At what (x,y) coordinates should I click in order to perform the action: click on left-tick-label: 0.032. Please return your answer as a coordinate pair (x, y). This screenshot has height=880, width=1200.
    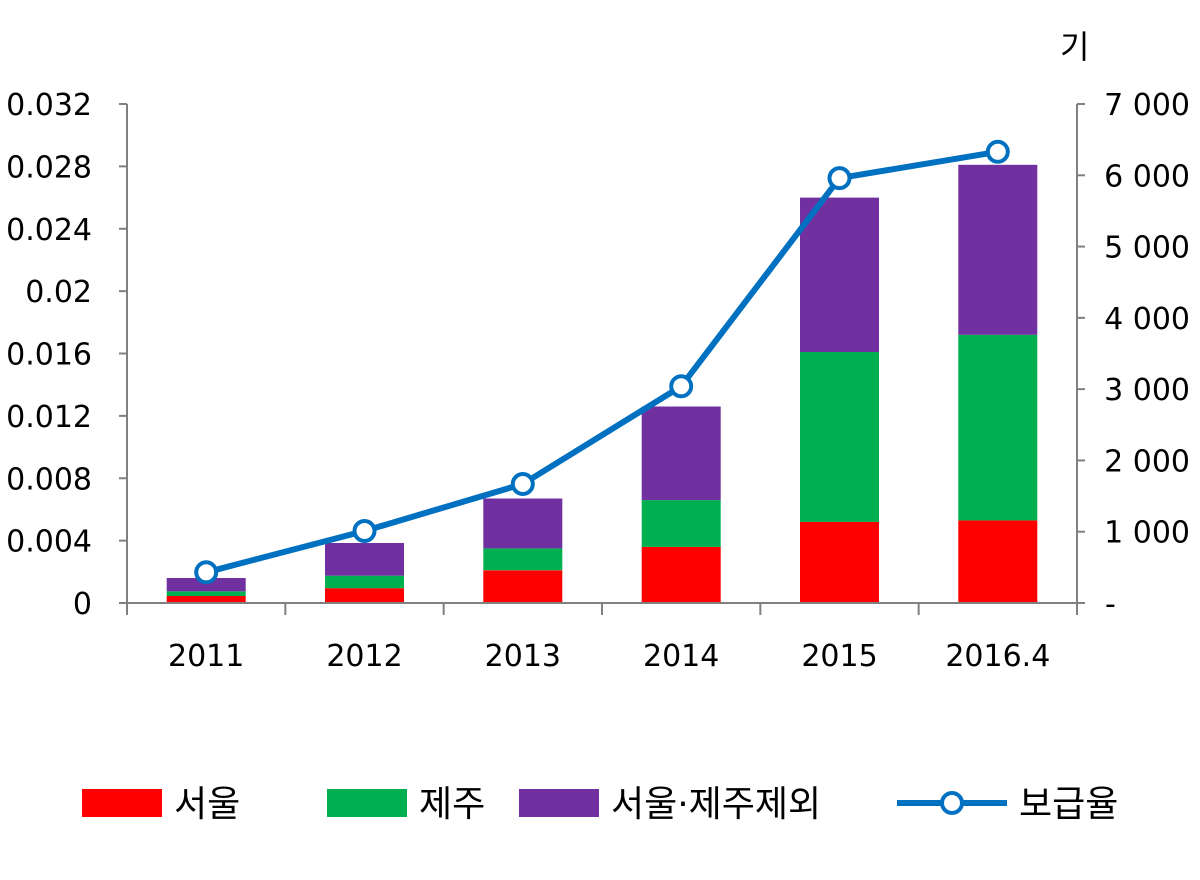
    Looking at the image, I should click on (49, 105).